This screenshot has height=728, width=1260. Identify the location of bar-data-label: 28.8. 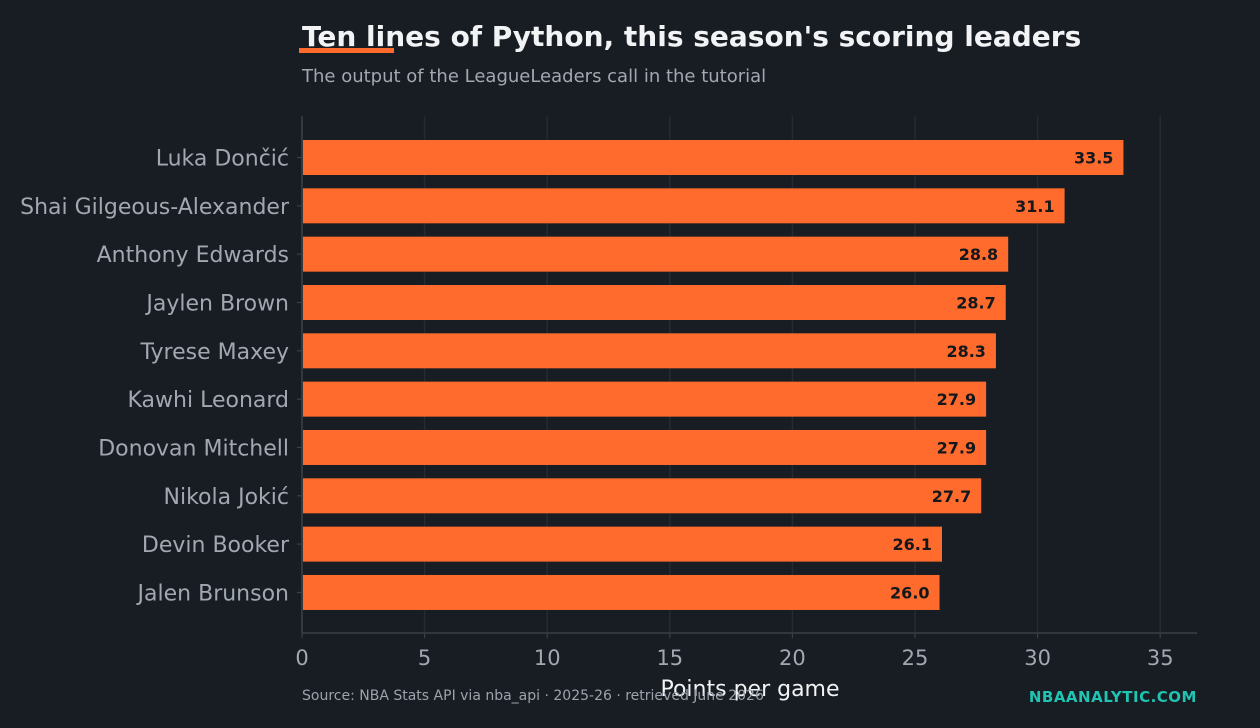
(978, 254).